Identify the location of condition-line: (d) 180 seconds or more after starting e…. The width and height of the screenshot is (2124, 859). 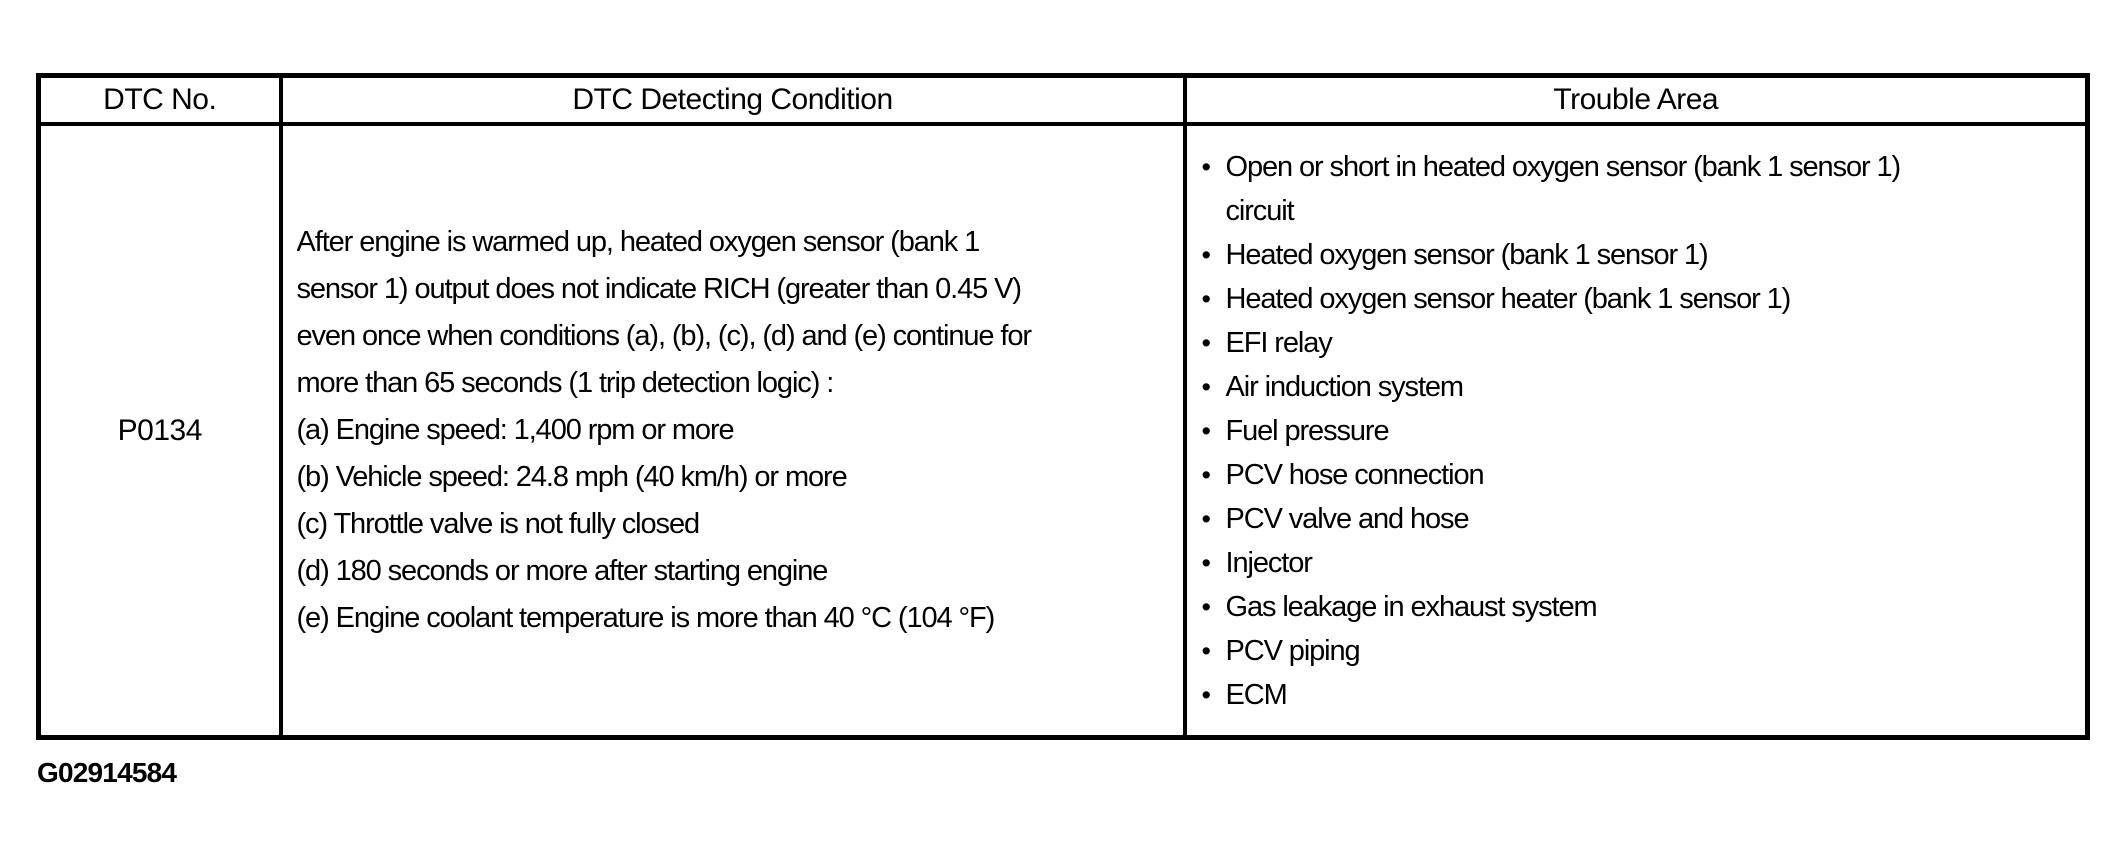
(562, 571).